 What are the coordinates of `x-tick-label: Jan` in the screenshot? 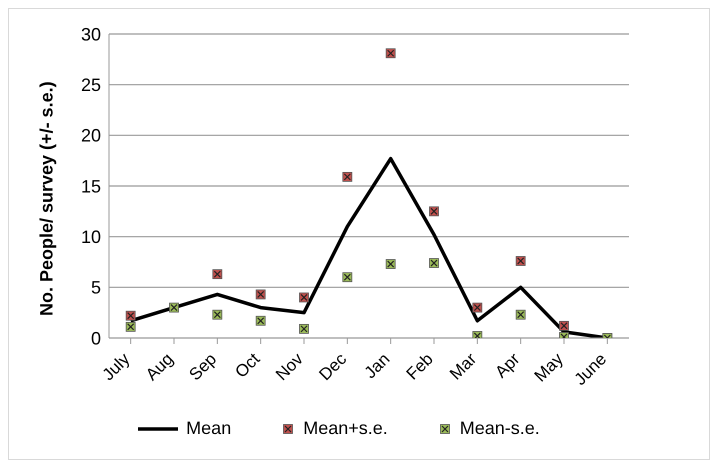 It's located at (377, 365).